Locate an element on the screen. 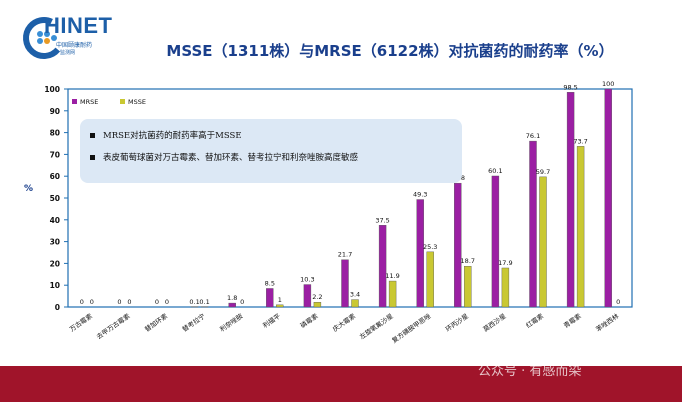 This screenshot has width=682, height=402. y-tick-label: 90 is located at coordinates (55, 111).